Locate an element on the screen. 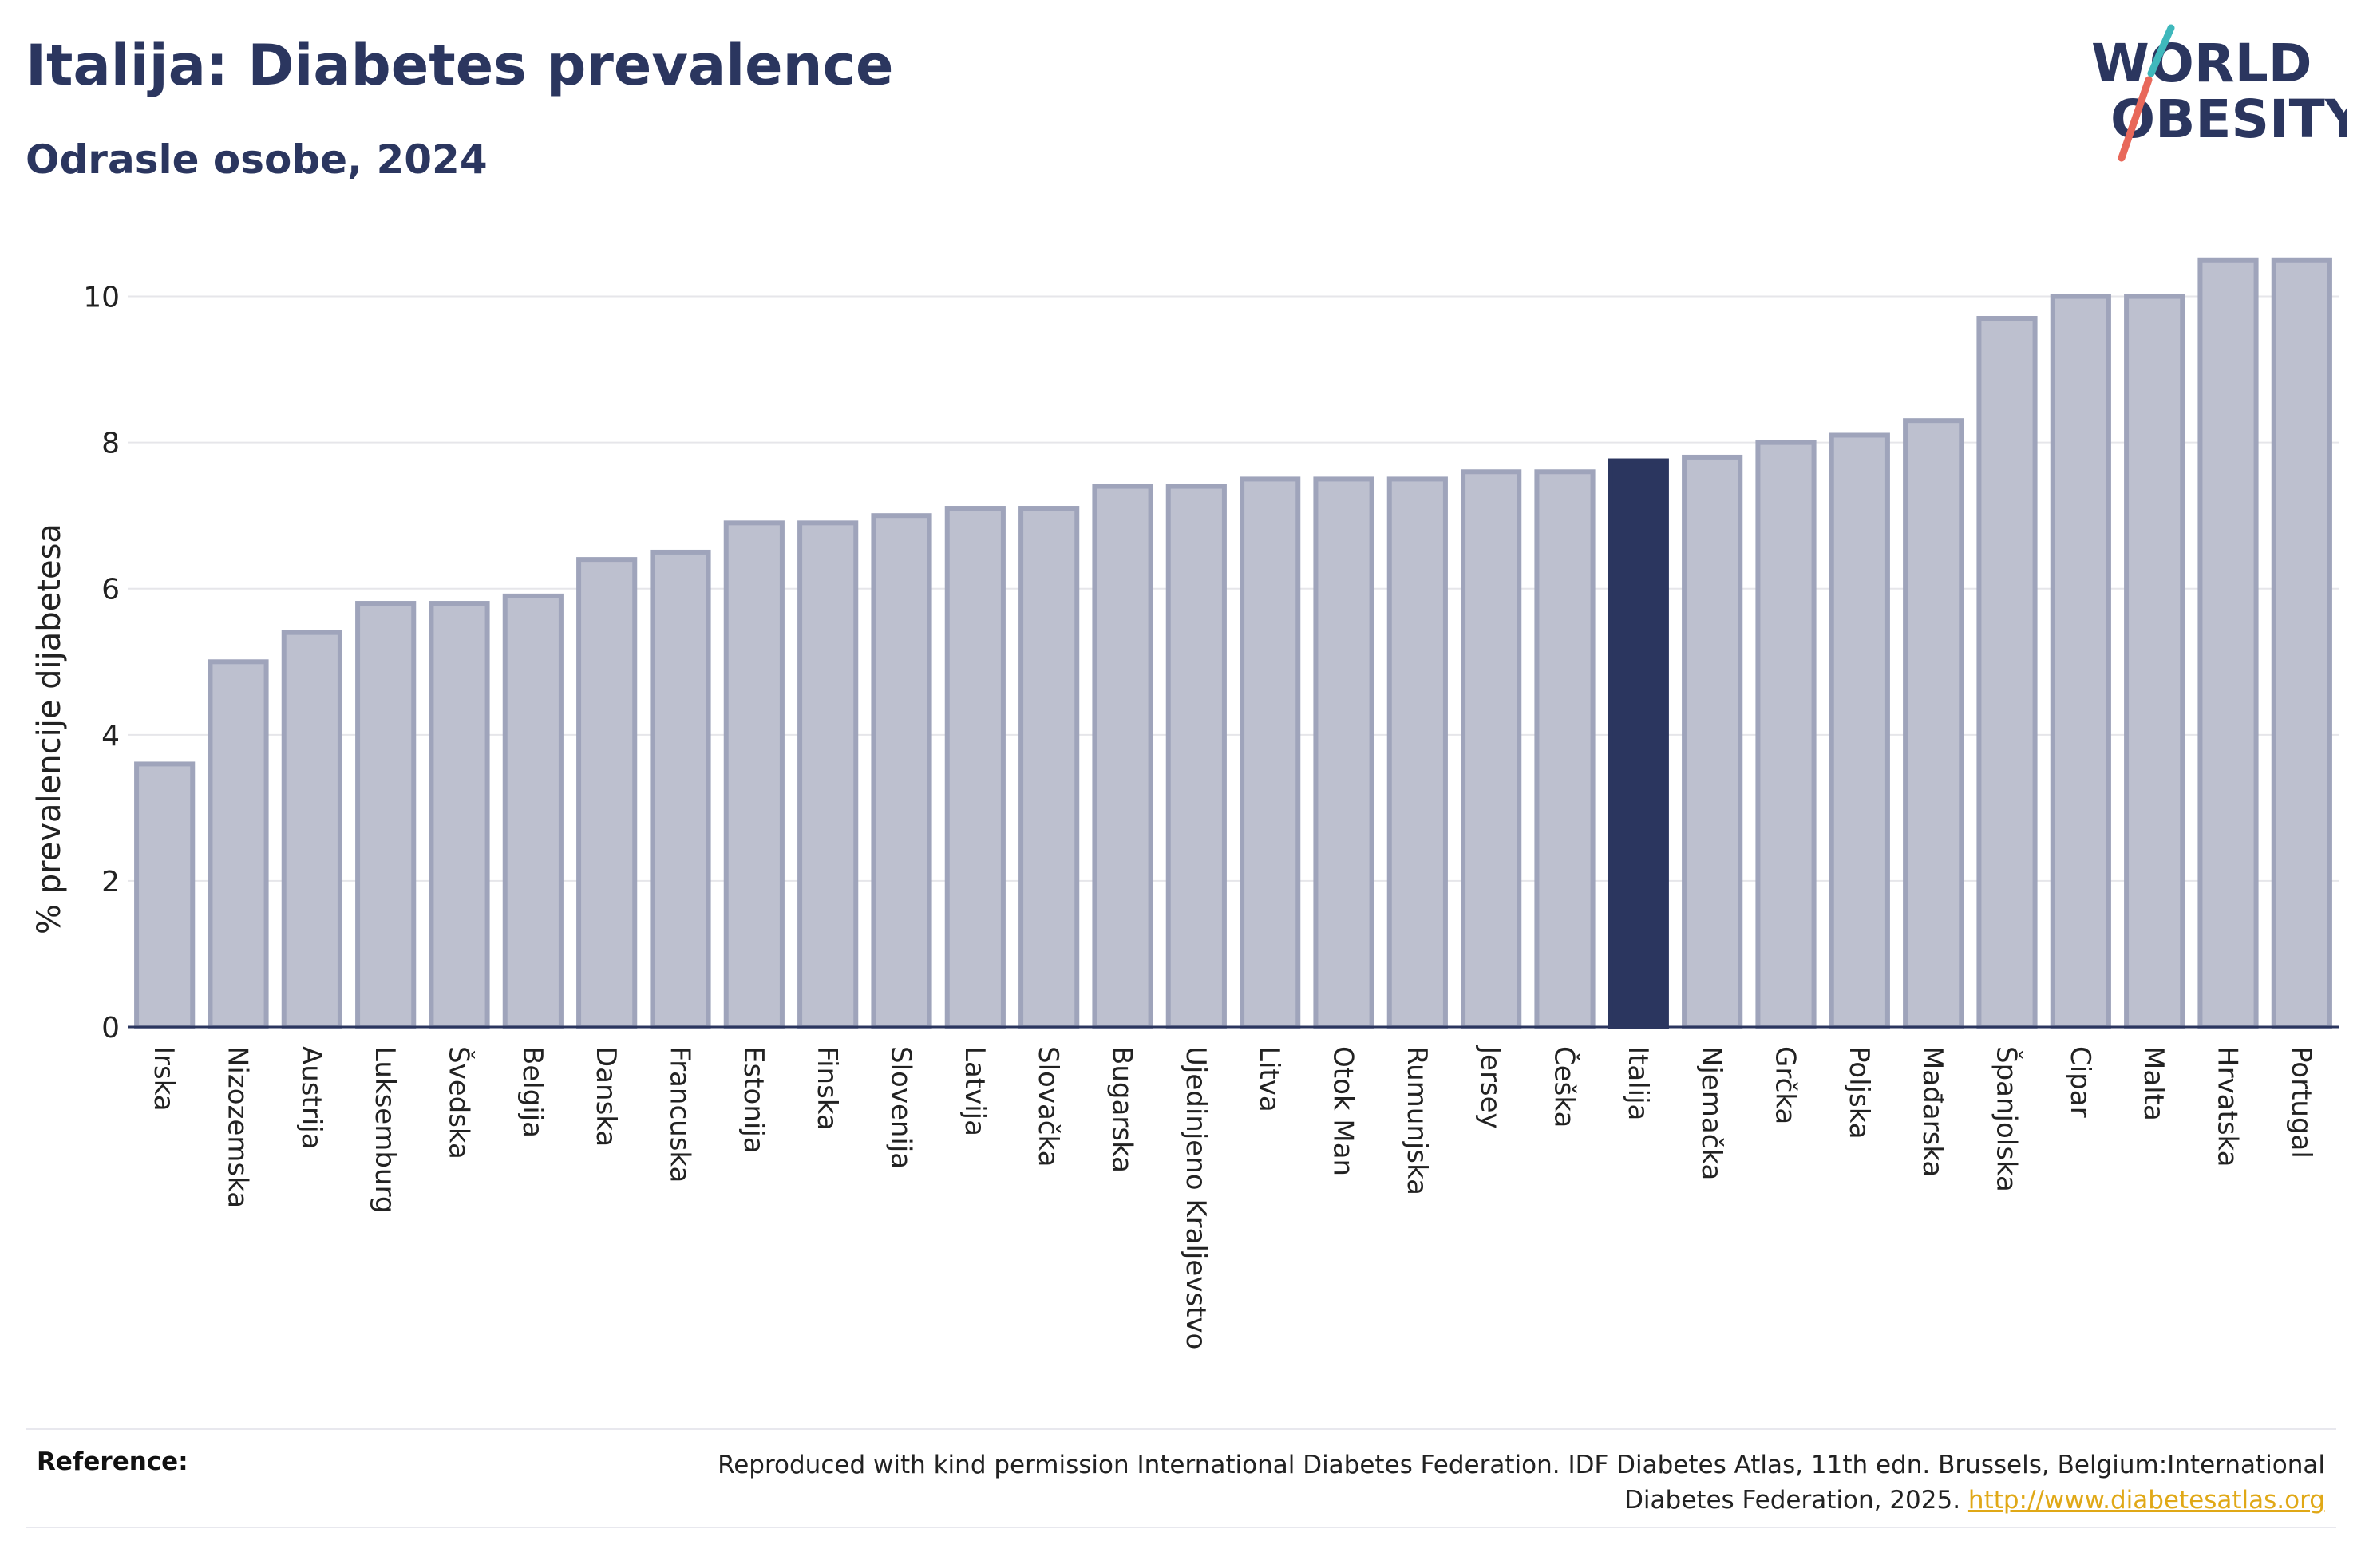 The height and width of the screenshot is (1568, 2361). x-tick-label: Slovačka is located at coordinates (1048, 1106).